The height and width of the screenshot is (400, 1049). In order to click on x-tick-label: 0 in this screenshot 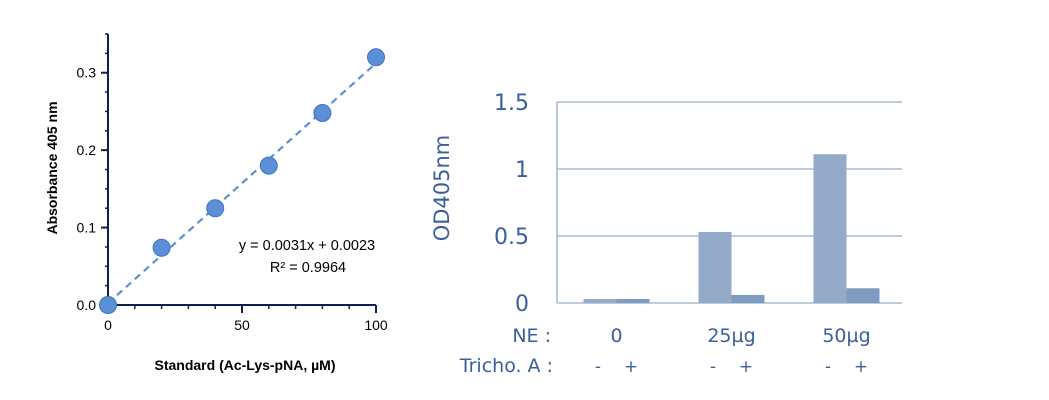, I will do `click(108, 325)`.